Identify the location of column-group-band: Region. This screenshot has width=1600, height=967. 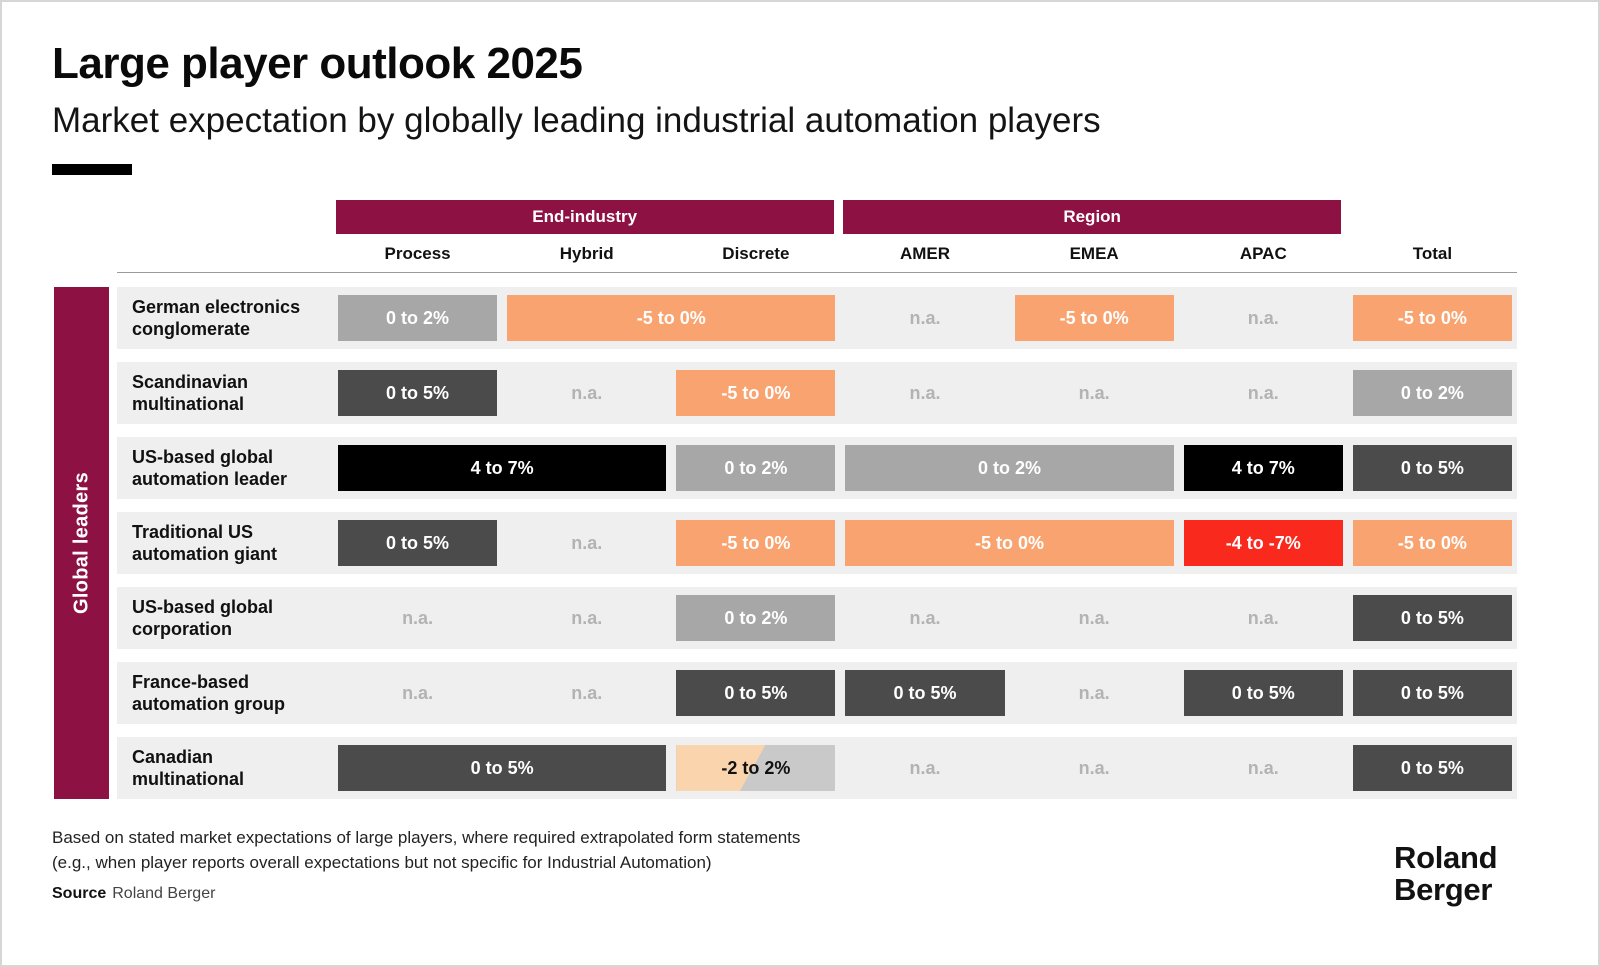
(1092, 217).